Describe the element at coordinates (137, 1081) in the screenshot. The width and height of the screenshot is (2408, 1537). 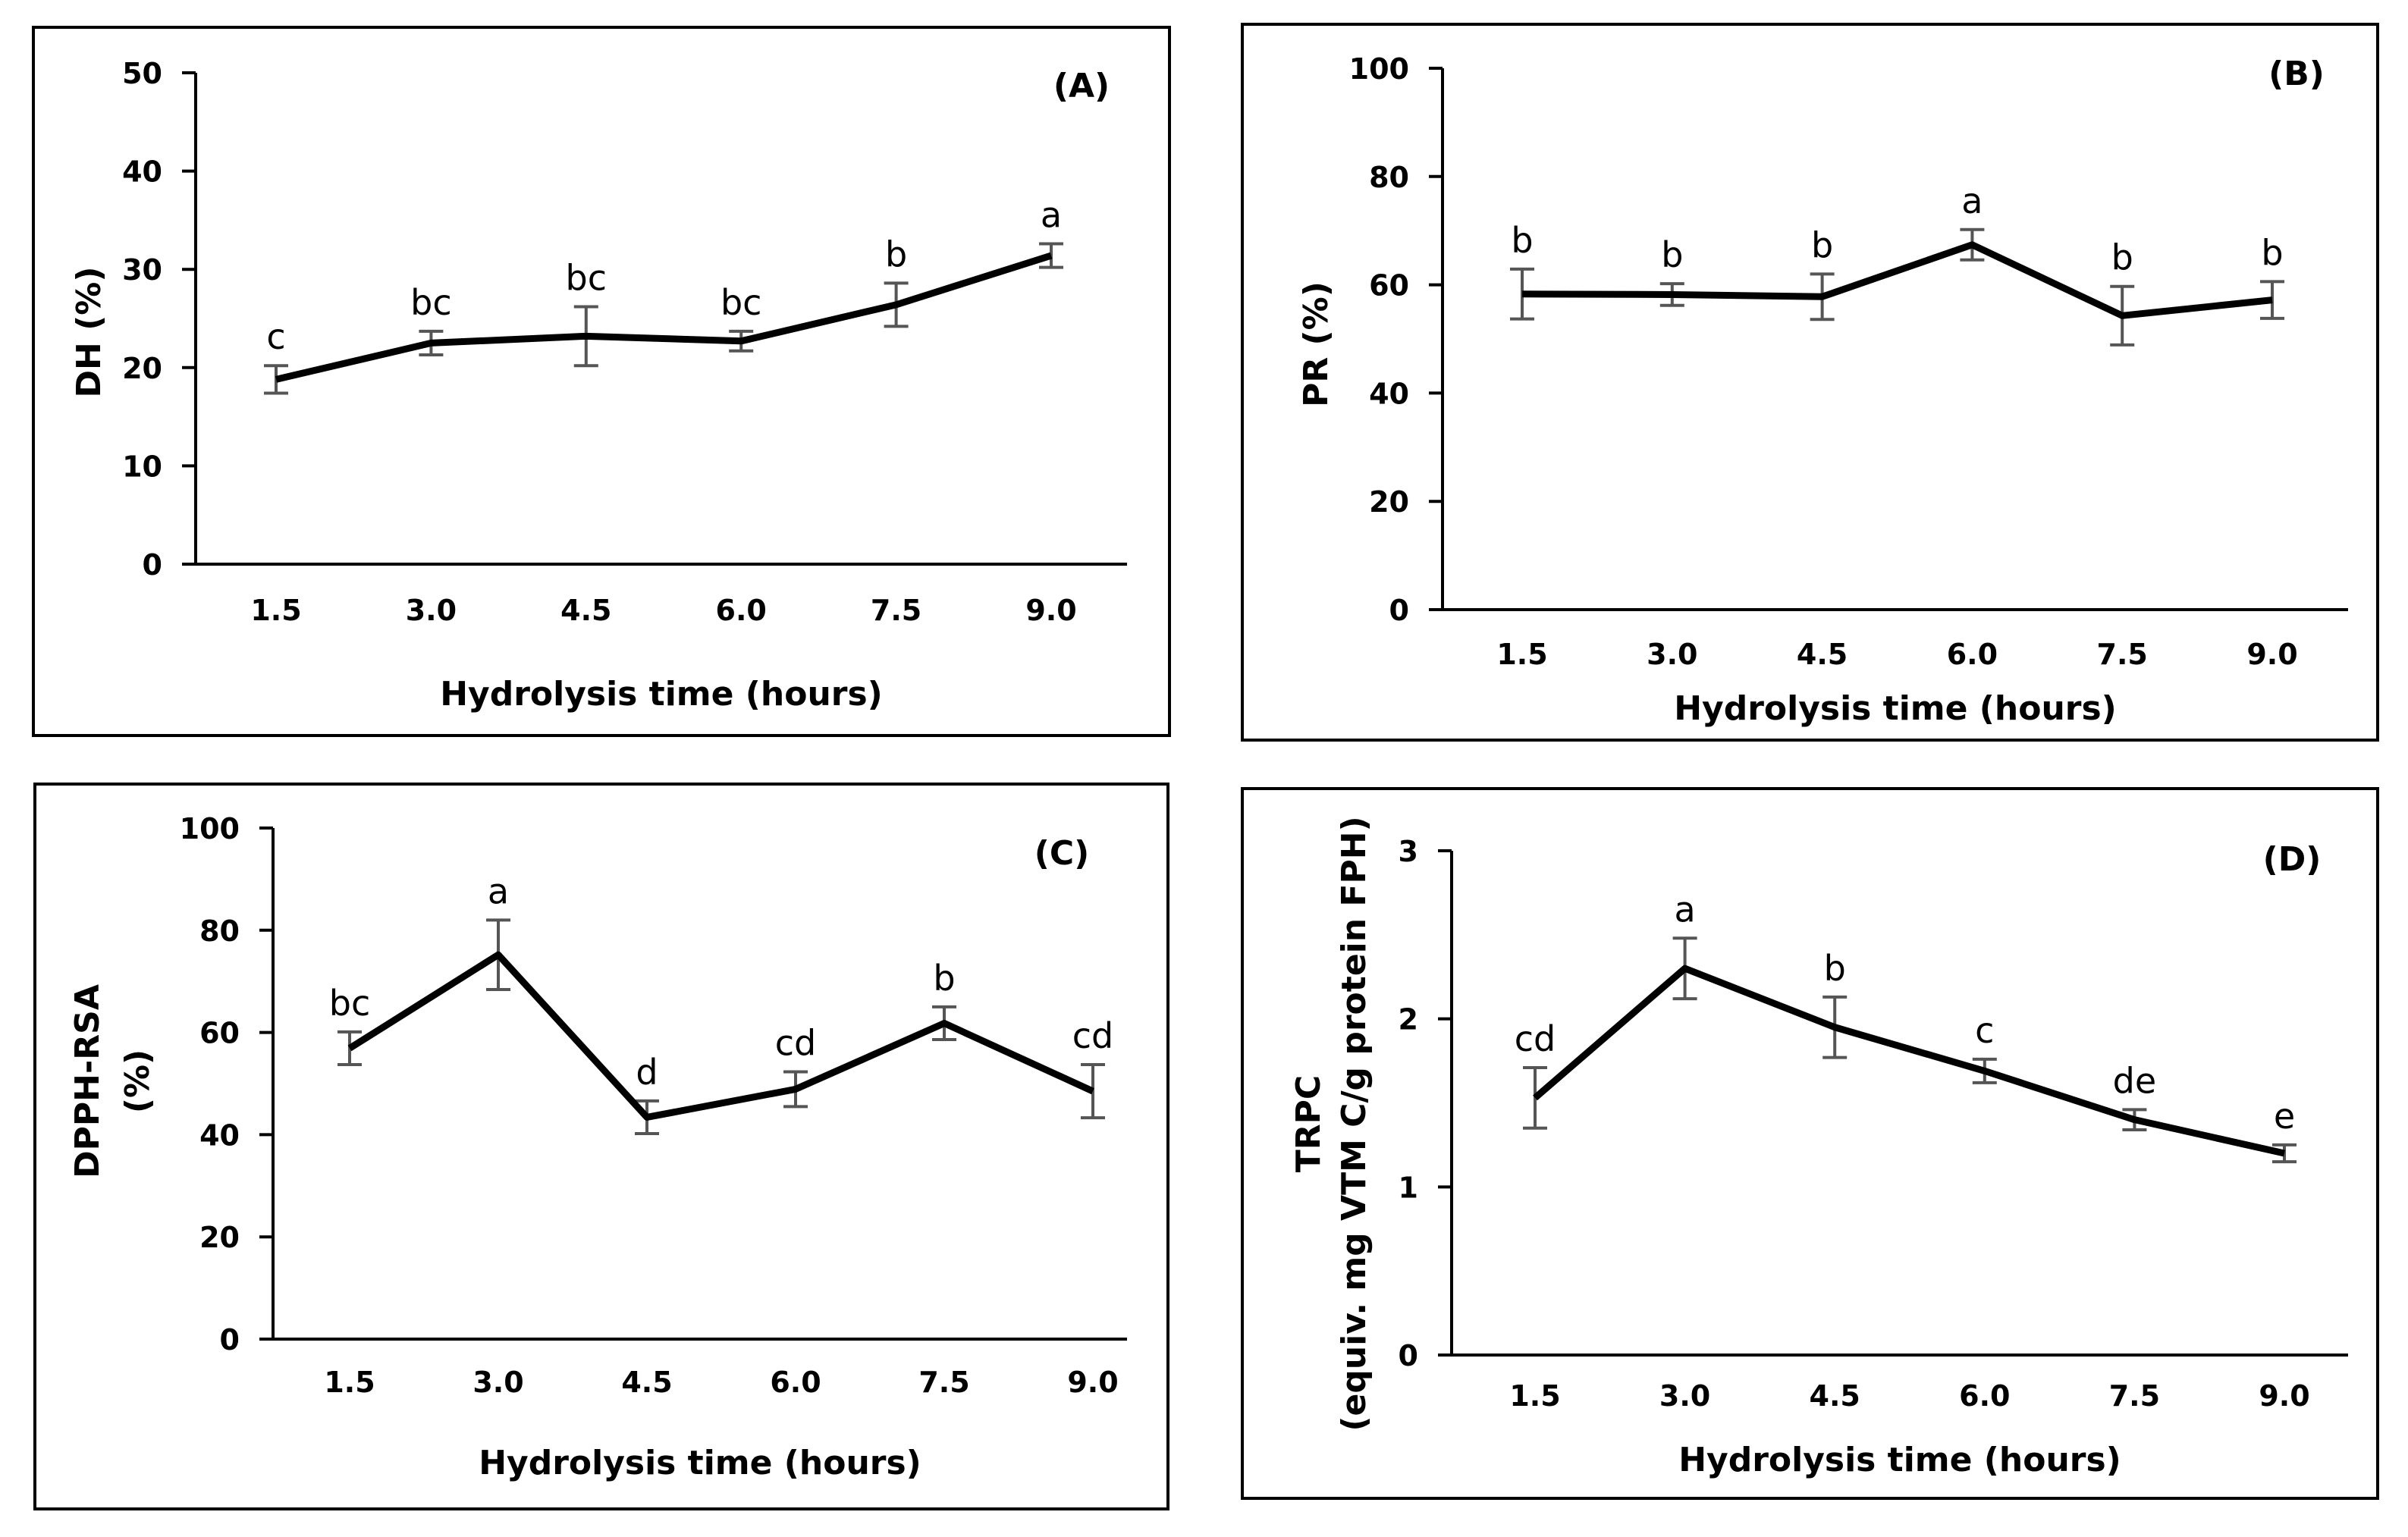
I see `y-axis-title: (%)` at that location.